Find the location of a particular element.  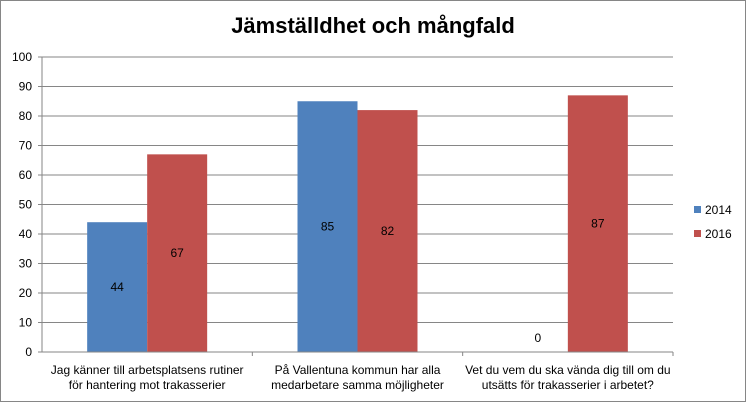

data-label: 85 is located at coordinates (328, 227).